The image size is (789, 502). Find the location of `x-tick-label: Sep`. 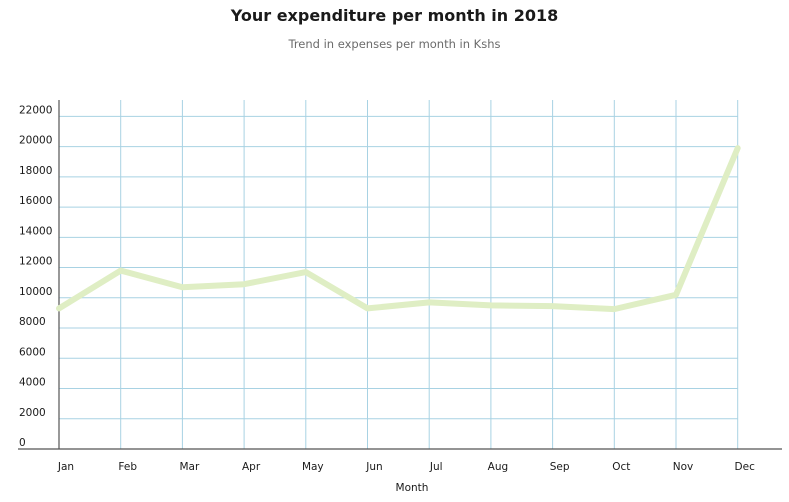

x-tick-label: Sep is located at coordinates (560, 467).